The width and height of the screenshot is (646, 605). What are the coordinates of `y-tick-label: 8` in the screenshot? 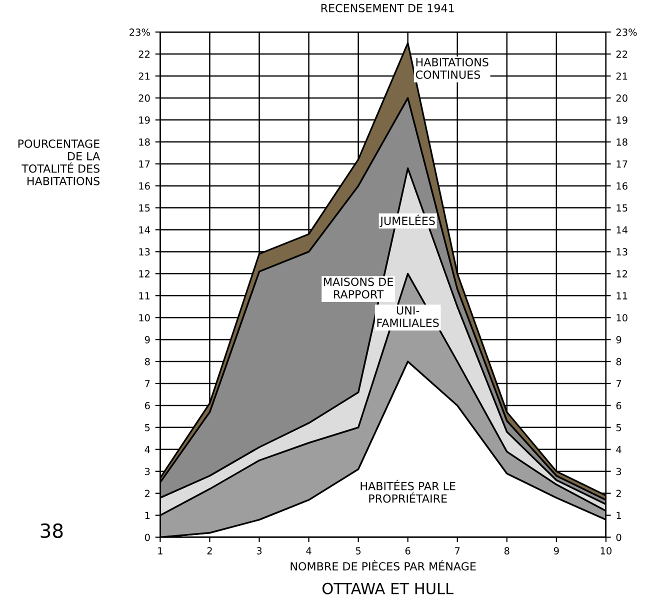 It's located at (147, 362).